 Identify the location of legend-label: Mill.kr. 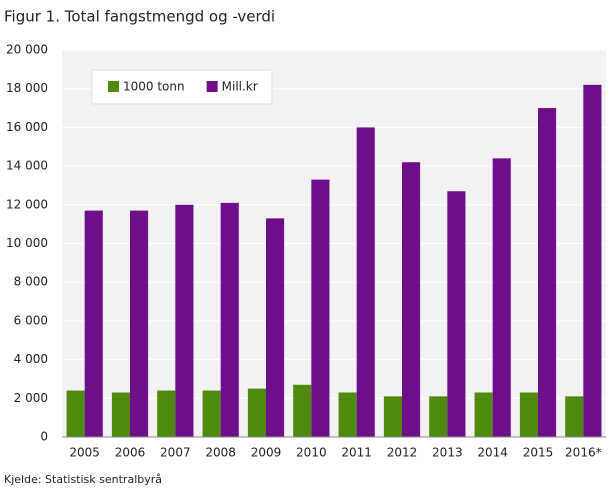
(240, 87).